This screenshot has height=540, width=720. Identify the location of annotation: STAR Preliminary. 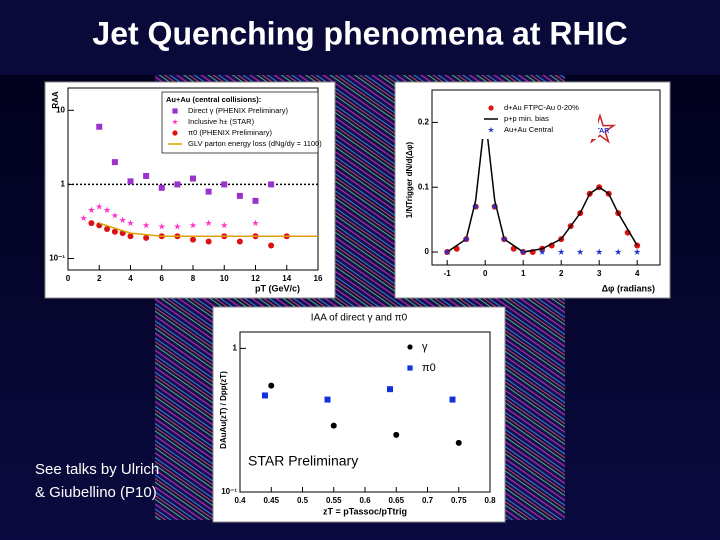
(303, 461).